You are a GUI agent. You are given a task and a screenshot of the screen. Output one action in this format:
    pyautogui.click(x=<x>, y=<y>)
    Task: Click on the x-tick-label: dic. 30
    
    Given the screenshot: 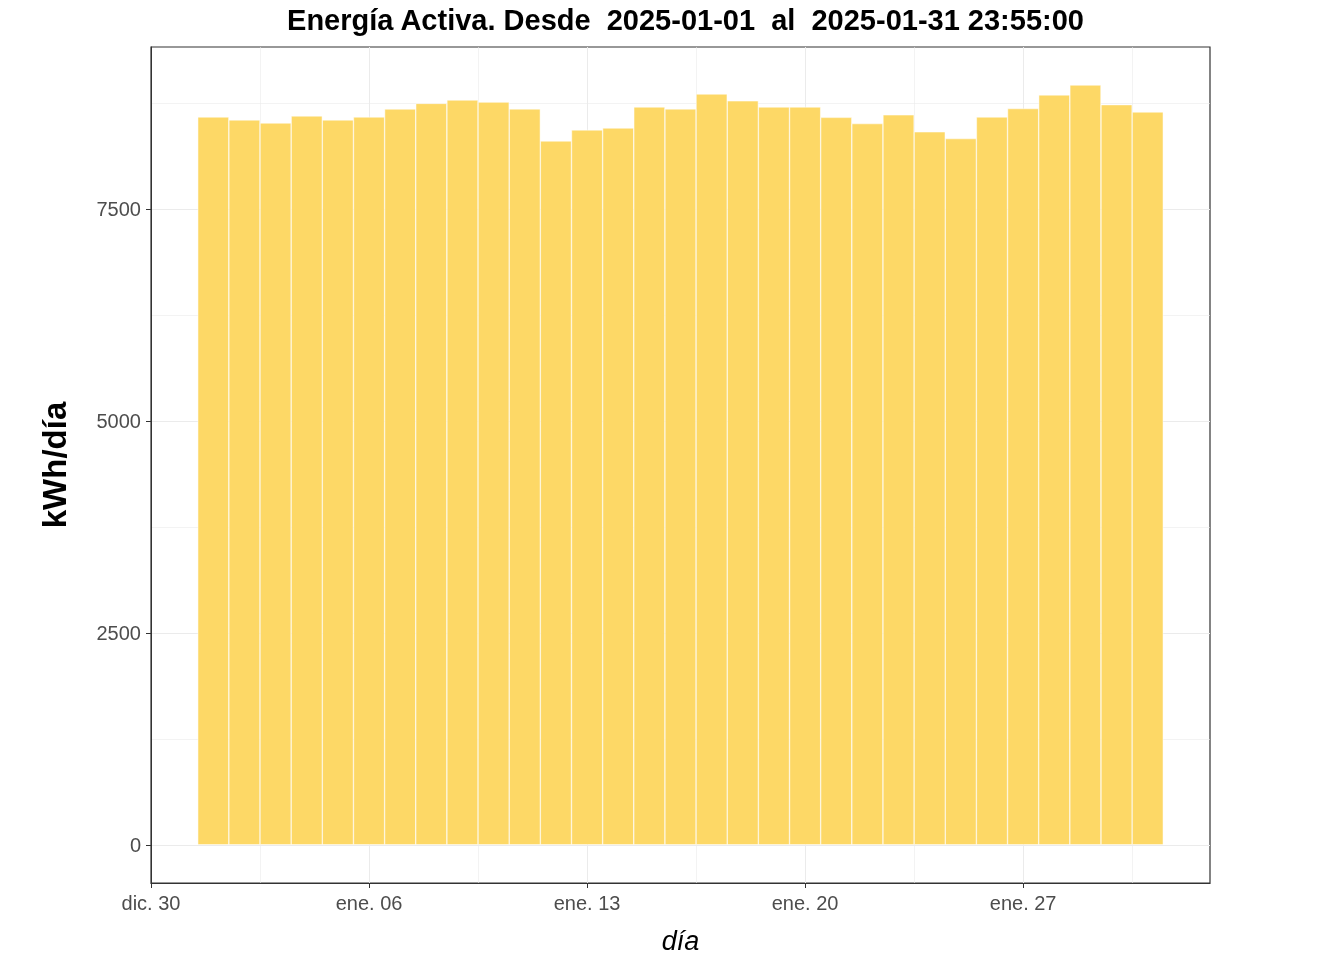 What is the action you would take?
    pyautogui.click(x=151, y=903)
    